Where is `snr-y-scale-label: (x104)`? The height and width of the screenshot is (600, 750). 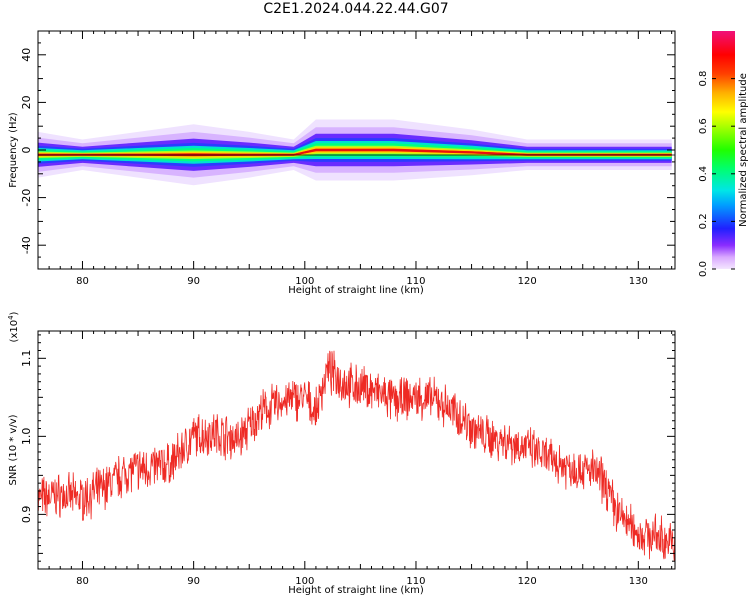 snr-y-scale-label: (x104) is located at coordinates (13, 326).